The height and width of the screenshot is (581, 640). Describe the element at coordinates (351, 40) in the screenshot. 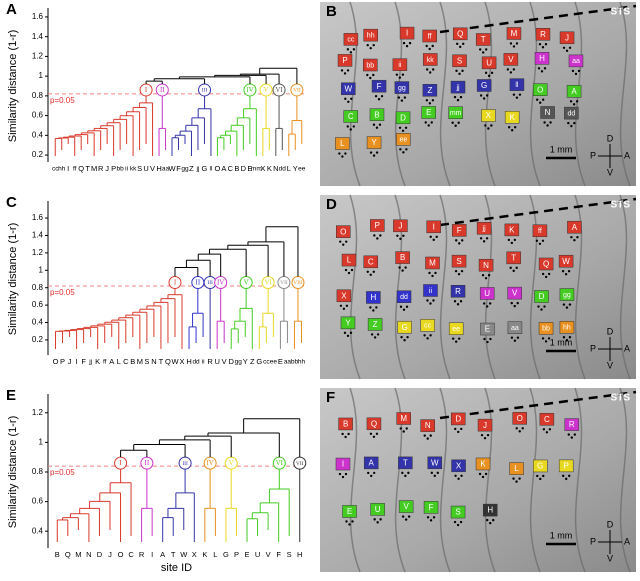

I see `site-label: cc` at that location.